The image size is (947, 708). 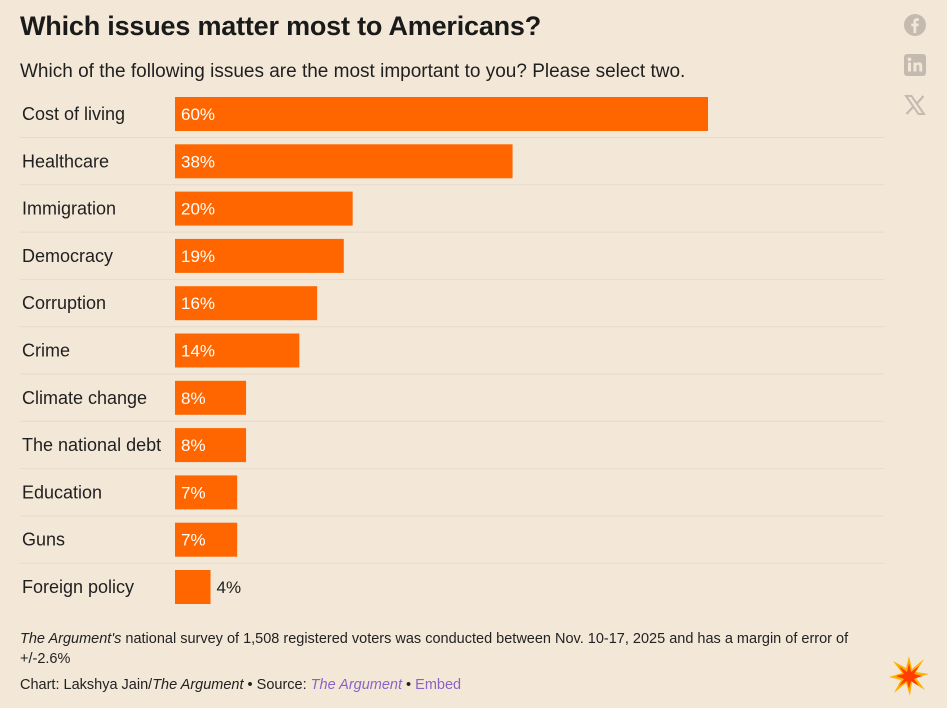 What do you see at coordinates (84, 398) in the screenshot?
I see `category-label: Climate change` at bounding box center [84, 398].